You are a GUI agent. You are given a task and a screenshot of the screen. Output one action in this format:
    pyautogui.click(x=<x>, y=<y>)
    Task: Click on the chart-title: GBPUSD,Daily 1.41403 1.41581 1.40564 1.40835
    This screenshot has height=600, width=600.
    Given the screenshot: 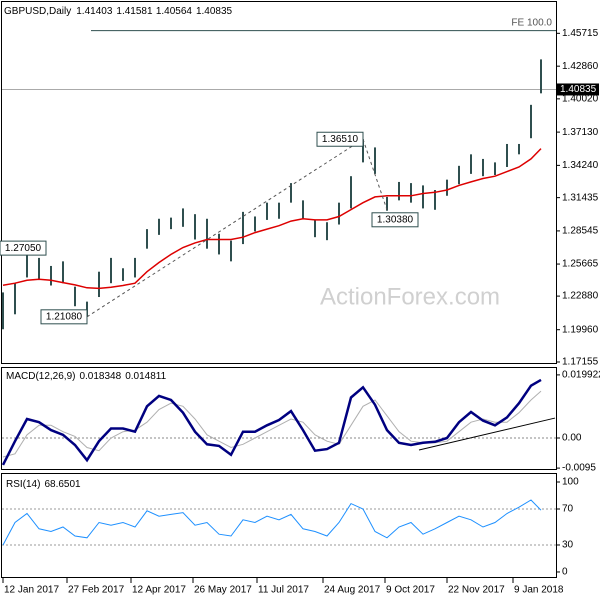 What is the action you would take?
    pyautogui.click(x=118, y=11)
    